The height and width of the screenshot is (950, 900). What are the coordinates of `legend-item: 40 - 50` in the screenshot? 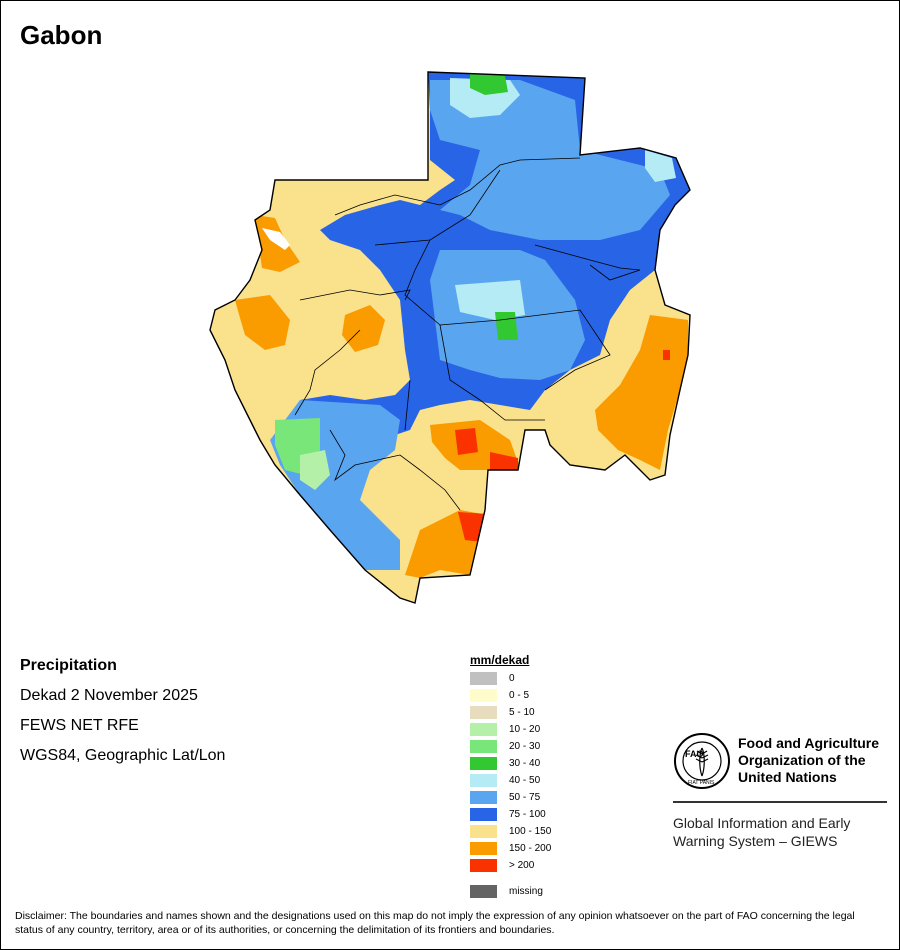 It's located at (510, 780).